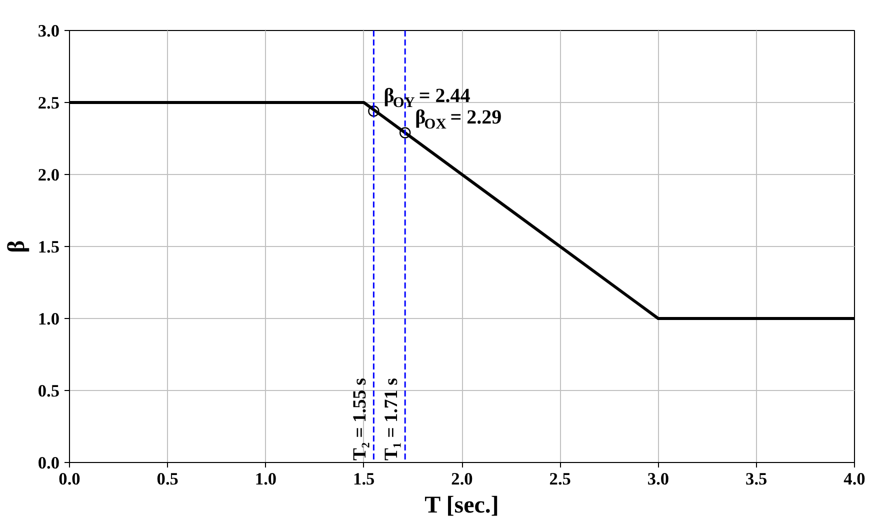 This screenshot has width=874, height=521. What do you see at coordinates (49, 247) in the screenshot?
I see `y-tick-label: 1.5` at bounding box center [49, 247].